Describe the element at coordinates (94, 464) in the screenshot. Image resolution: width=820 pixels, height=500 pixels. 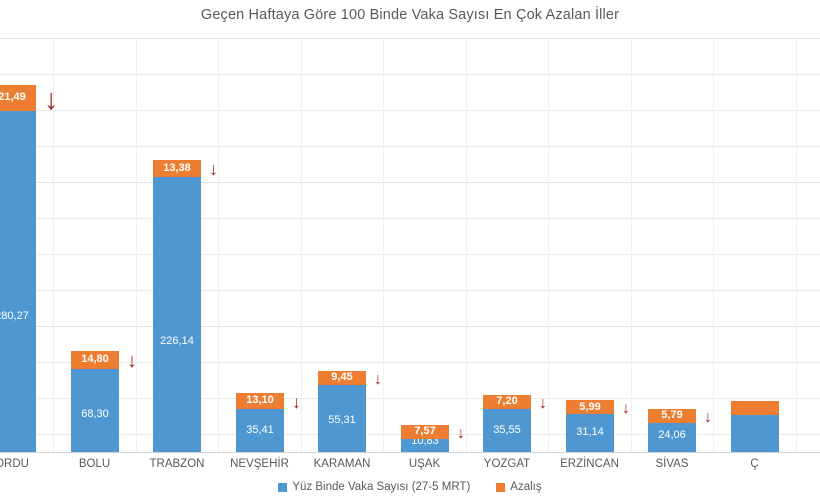
I see `x-axis-label-bolu: BOLU` at that location.